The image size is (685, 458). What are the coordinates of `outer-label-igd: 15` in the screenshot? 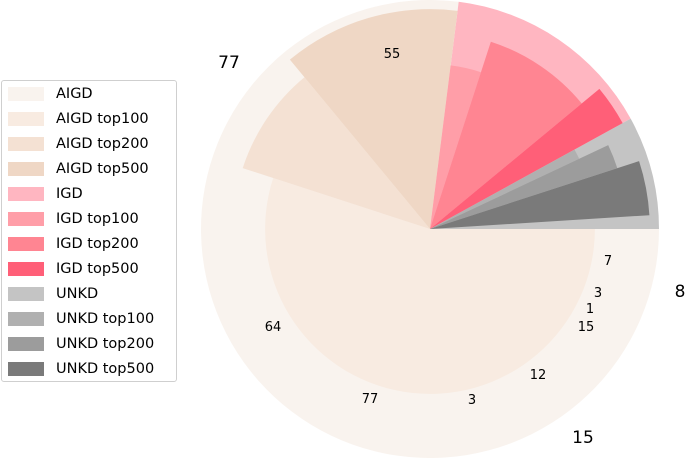 It's located at (583, 438).